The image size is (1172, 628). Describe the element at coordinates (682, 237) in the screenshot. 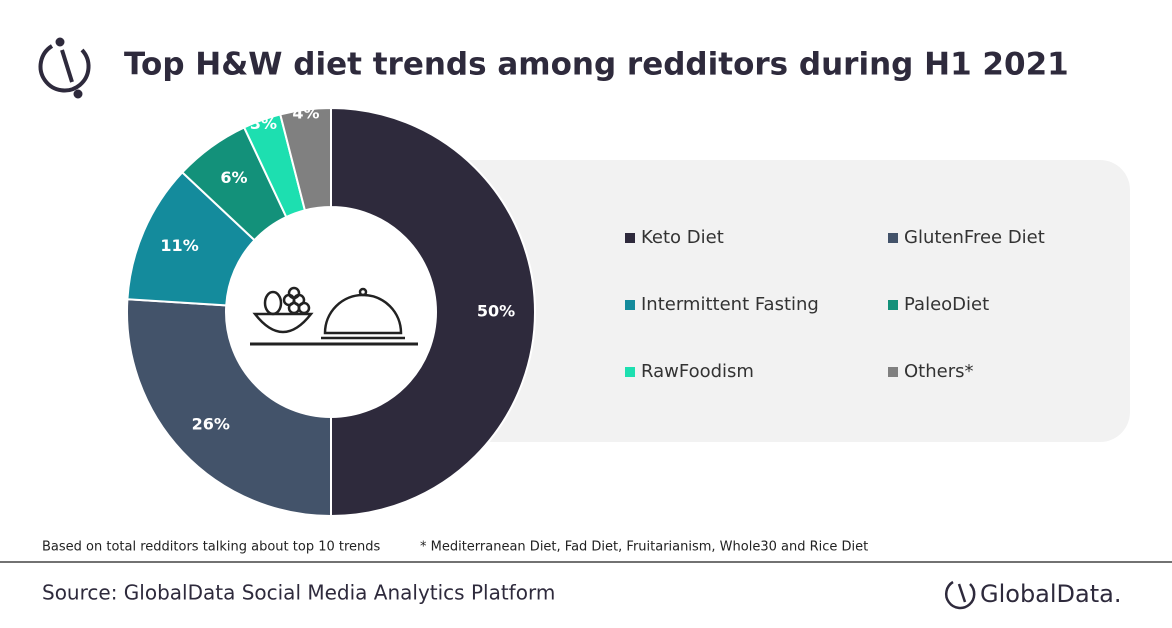

I see `legend-label: Keto Diet` at that location.